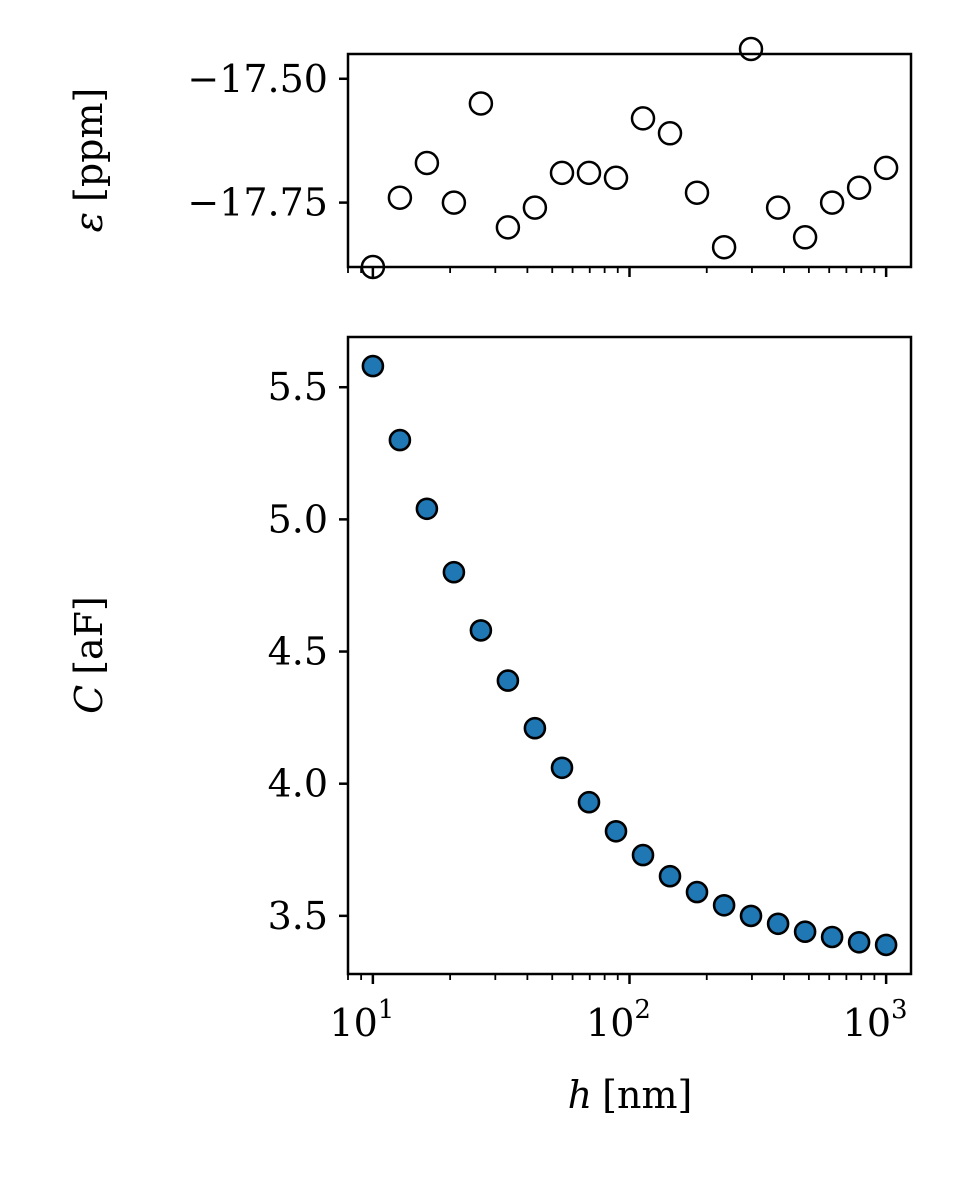 This screenshot has width=975, height=1200. I want to click on y-tick-label: 5.0, so click(298, 519).